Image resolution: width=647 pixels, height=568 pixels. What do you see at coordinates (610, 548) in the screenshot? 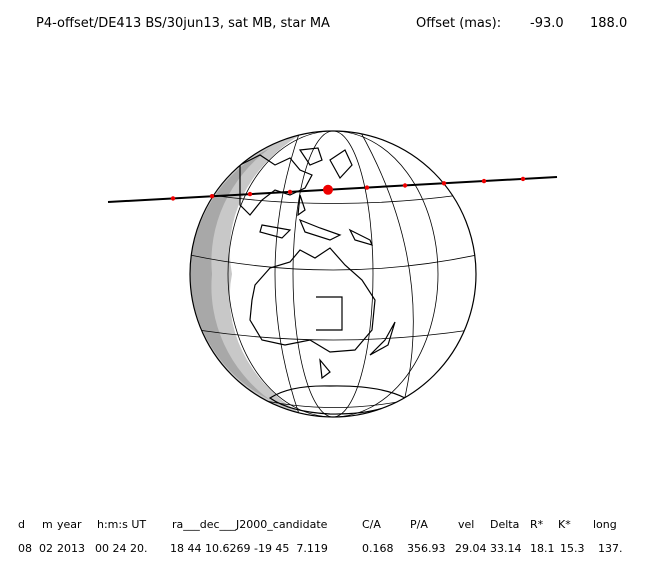
I see `cell: 137.` at bounding box center [610, 548].